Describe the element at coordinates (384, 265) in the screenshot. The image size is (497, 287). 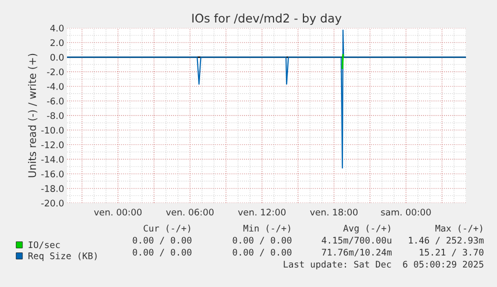
I see `text: Last update: Sat Dec 6 05:00:29 2025` at that location.